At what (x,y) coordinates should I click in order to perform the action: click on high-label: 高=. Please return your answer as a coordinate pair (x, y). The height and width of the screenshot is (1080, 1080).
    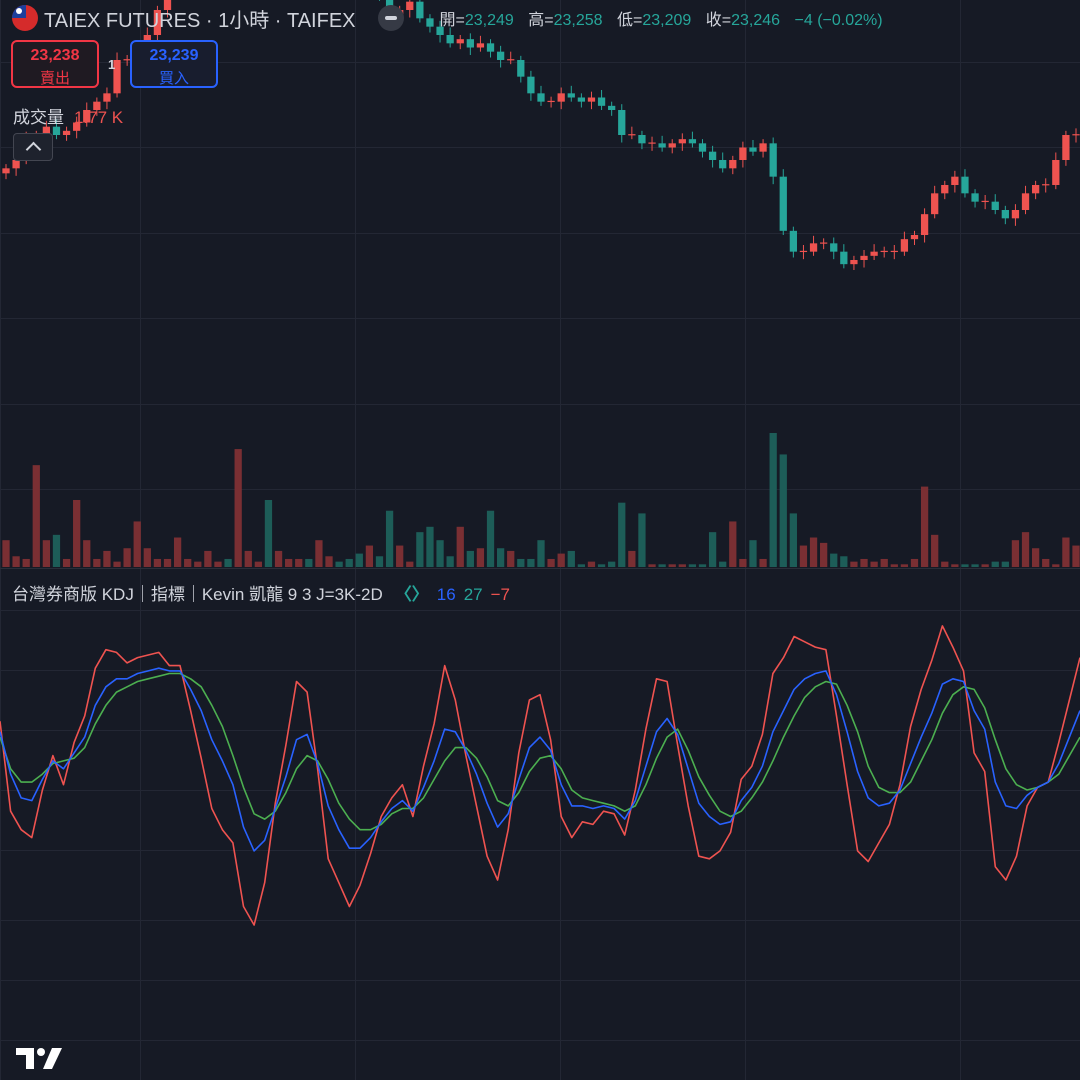
    Looking at the image, I should click on (541, 20).